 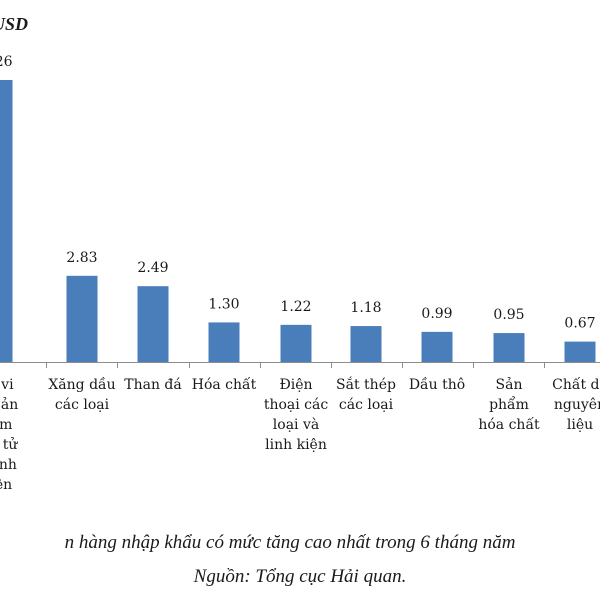 What do you see at coordinates (81, 384) in the screenshot?
I see `category-label: Xăng dầu` at bounding box center [81, 384].